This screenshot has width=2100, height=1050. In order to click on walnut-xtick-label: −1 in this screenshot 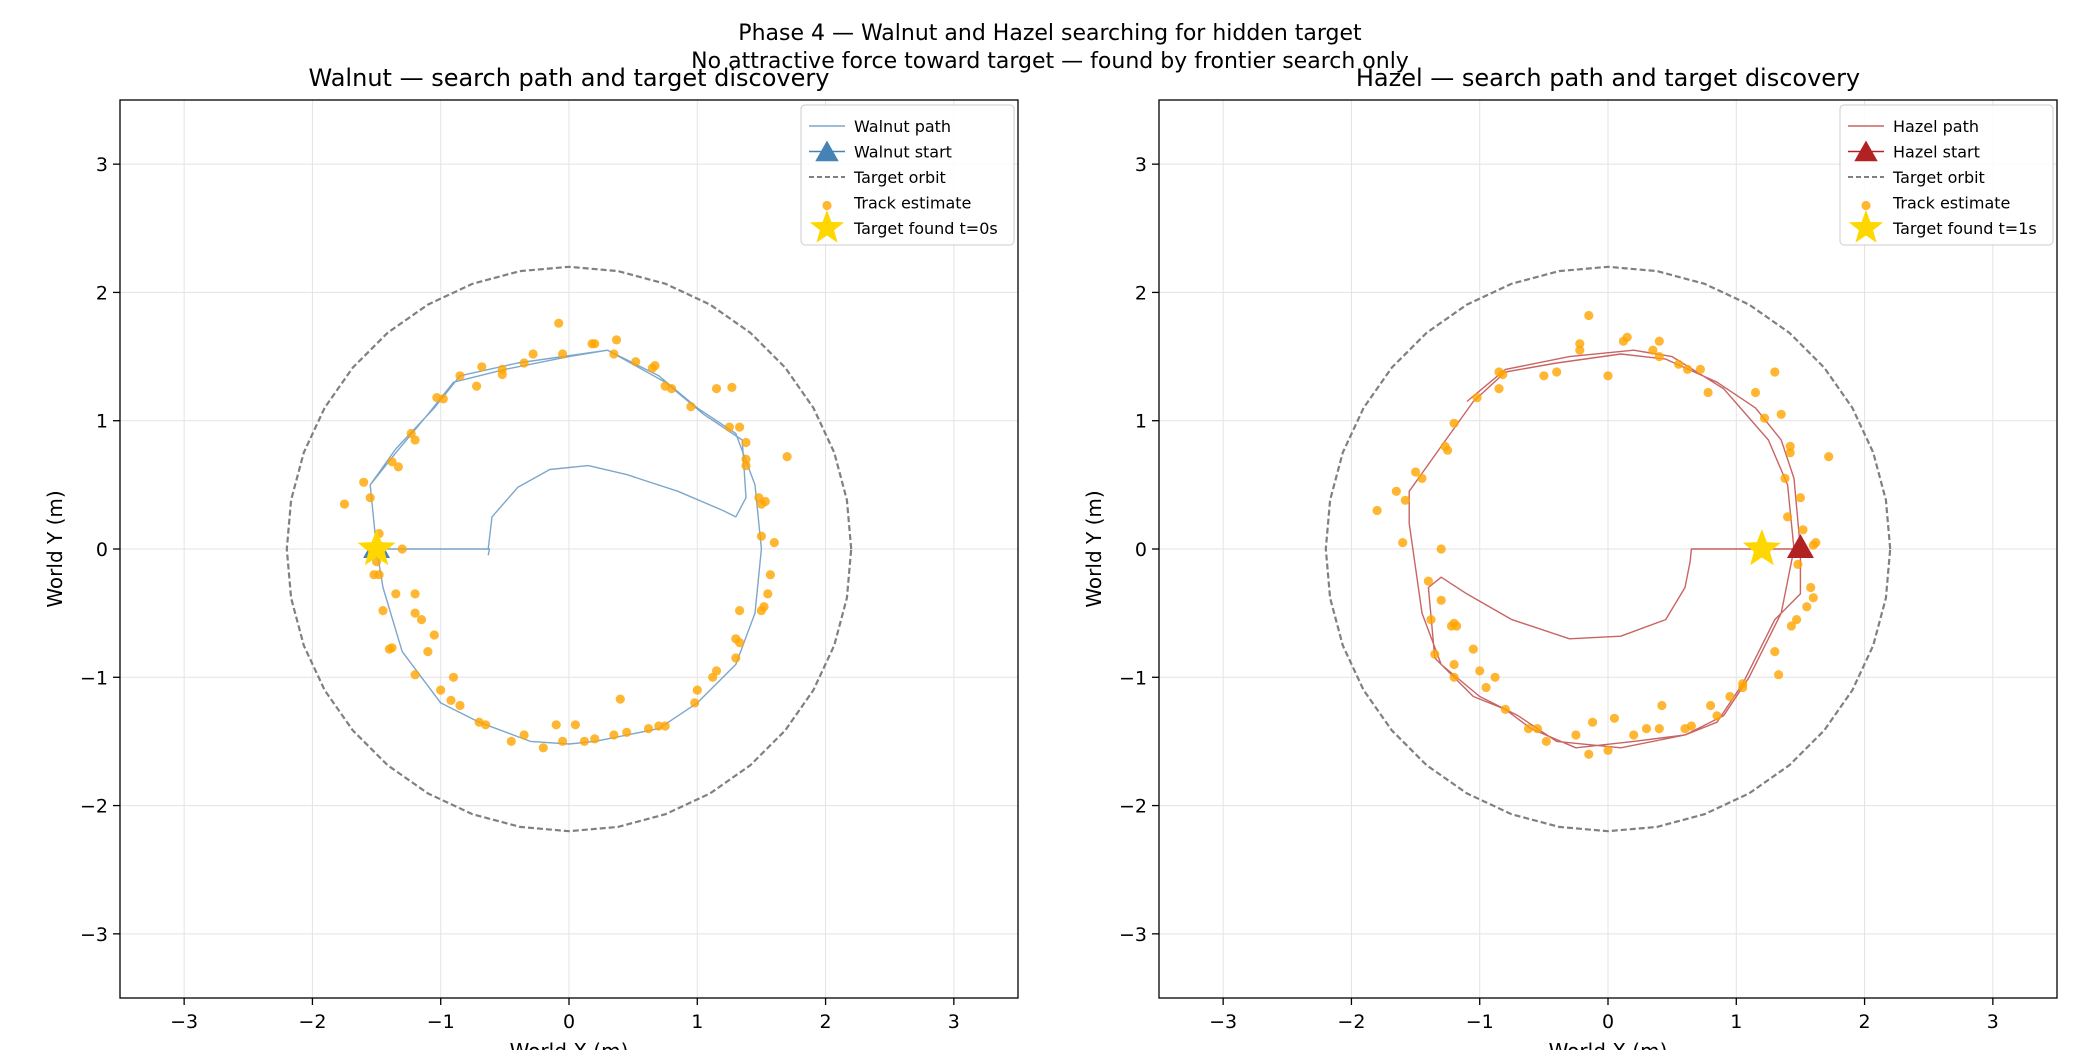, I will do `click(441, 1022)`.